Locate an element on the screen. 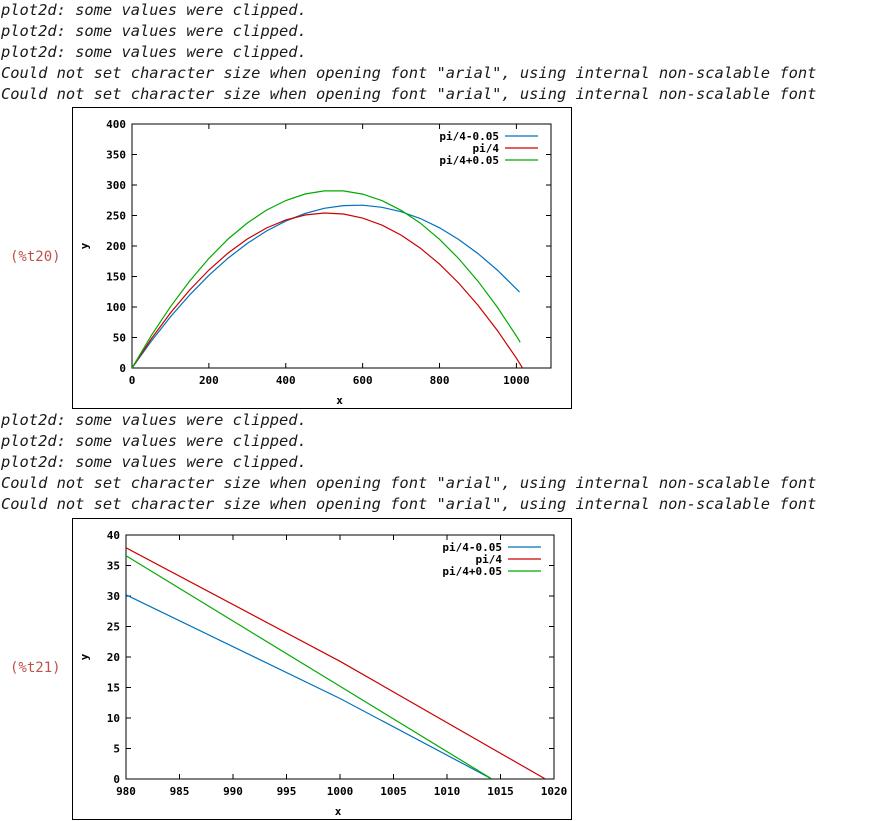 The height and width of the screenshot is (821, 882). x-tick-label: 995 is located at coordinates (287, 791).